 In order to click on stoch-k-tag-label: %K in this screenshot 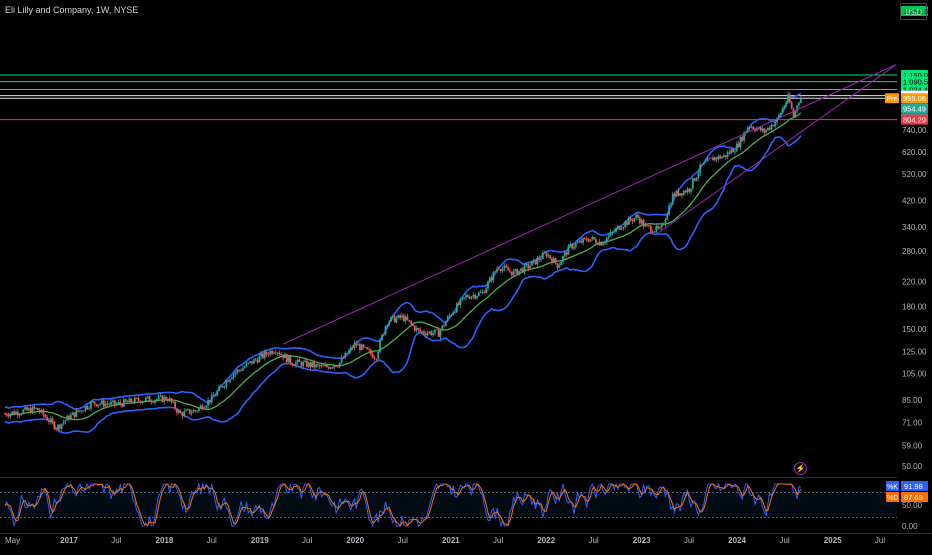, I will do `click(892, 487)`.